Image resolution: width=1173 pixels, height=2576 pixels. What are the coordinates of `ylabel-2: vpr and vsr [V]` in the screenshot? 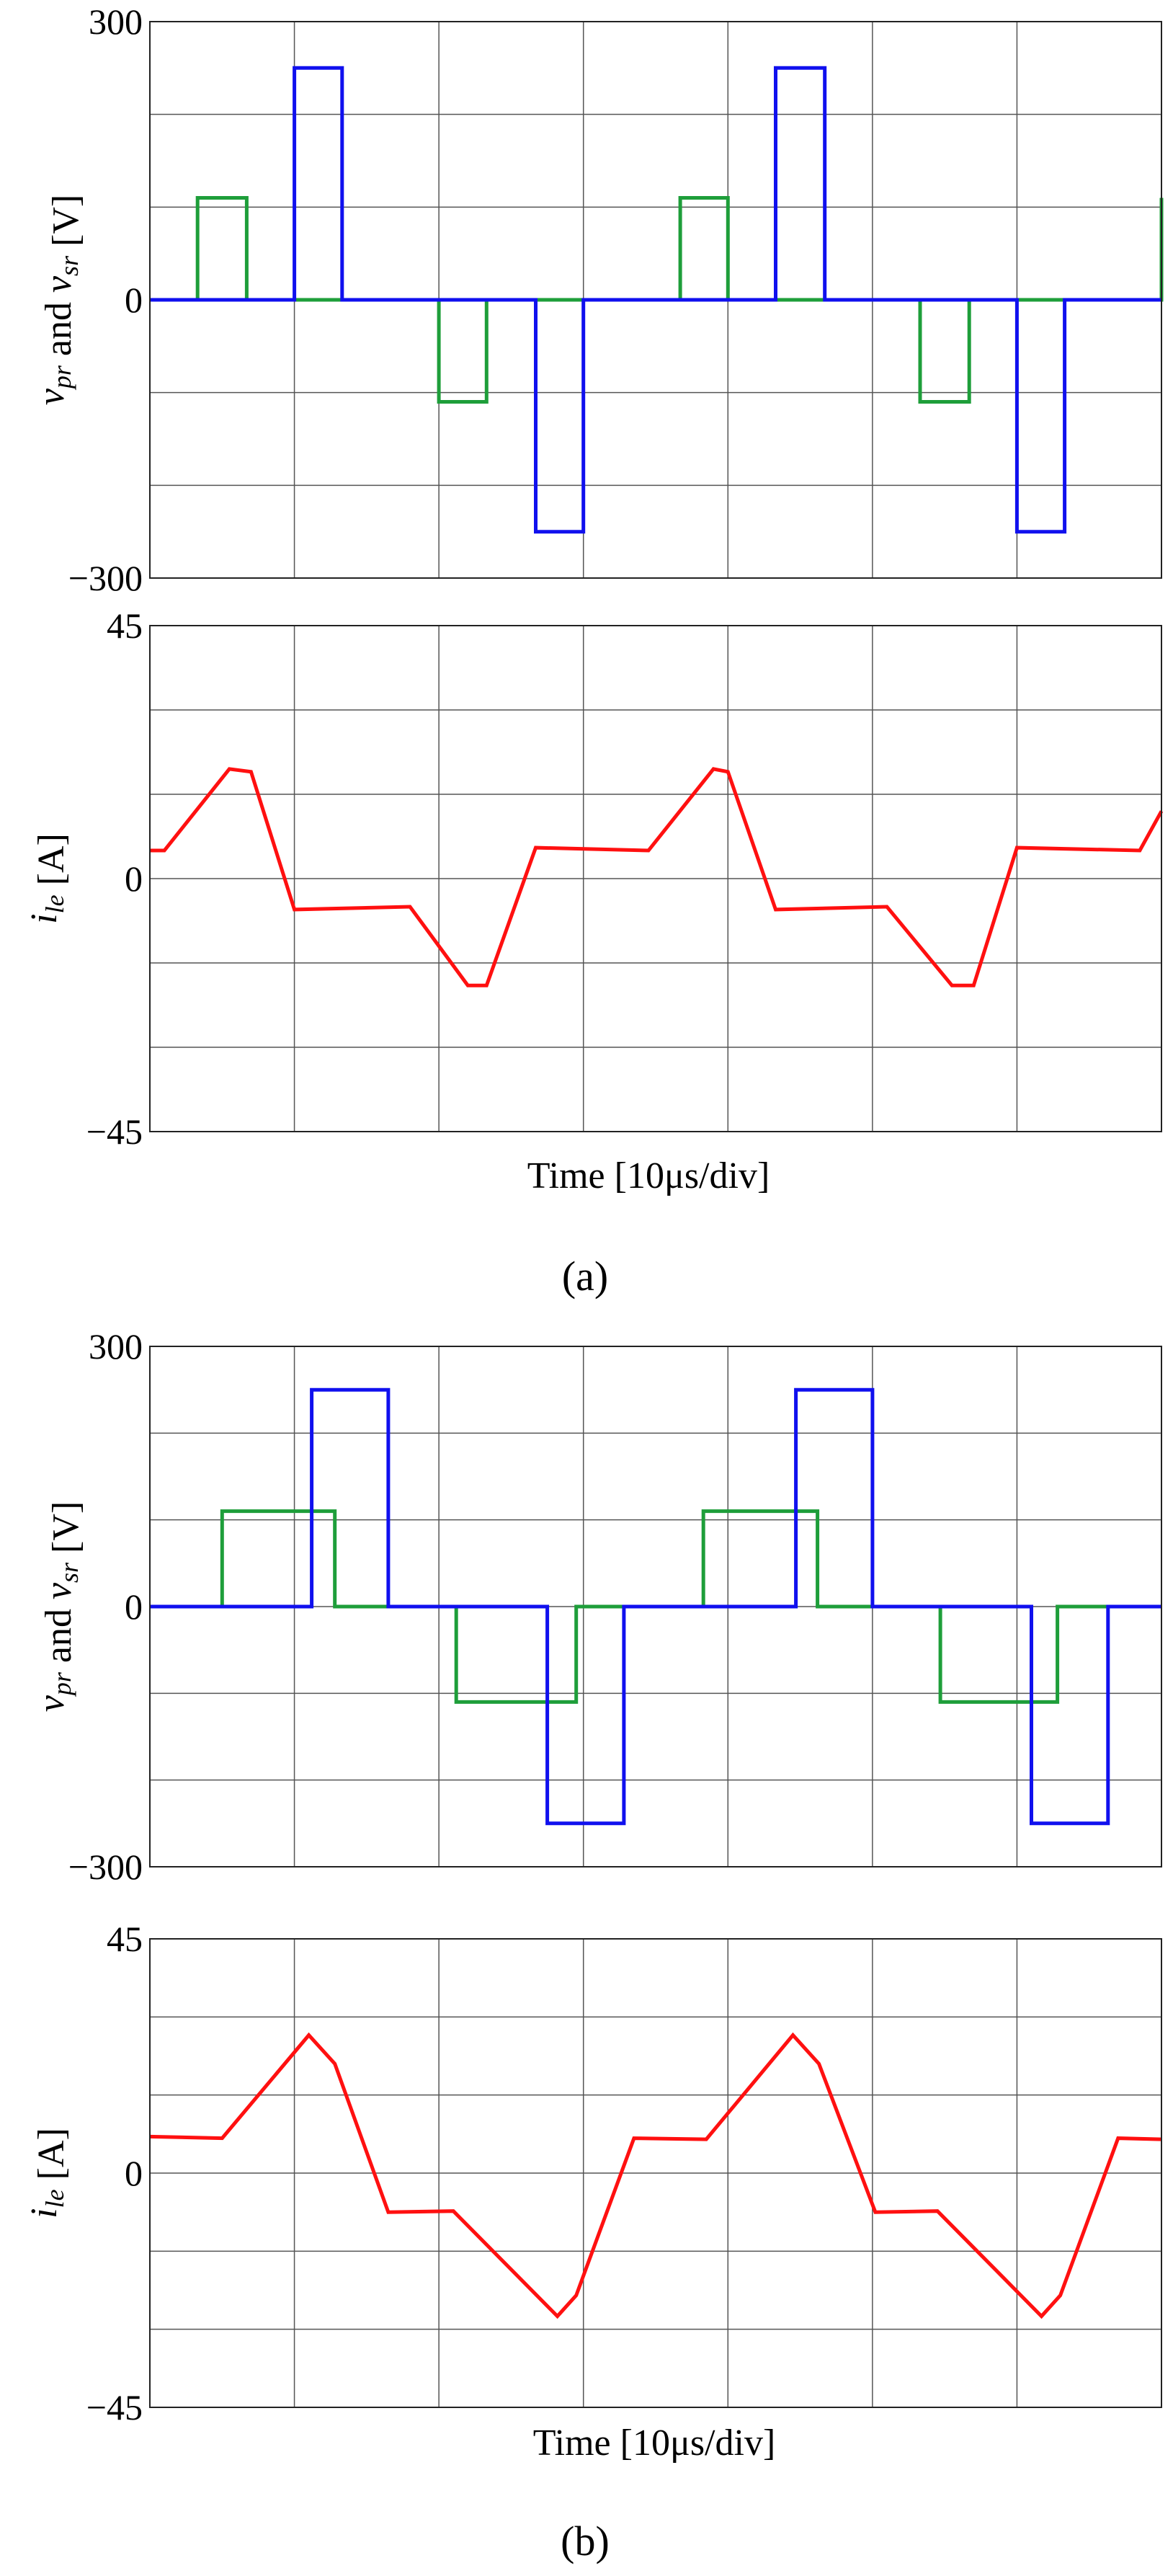 It's located at (58, 1607).